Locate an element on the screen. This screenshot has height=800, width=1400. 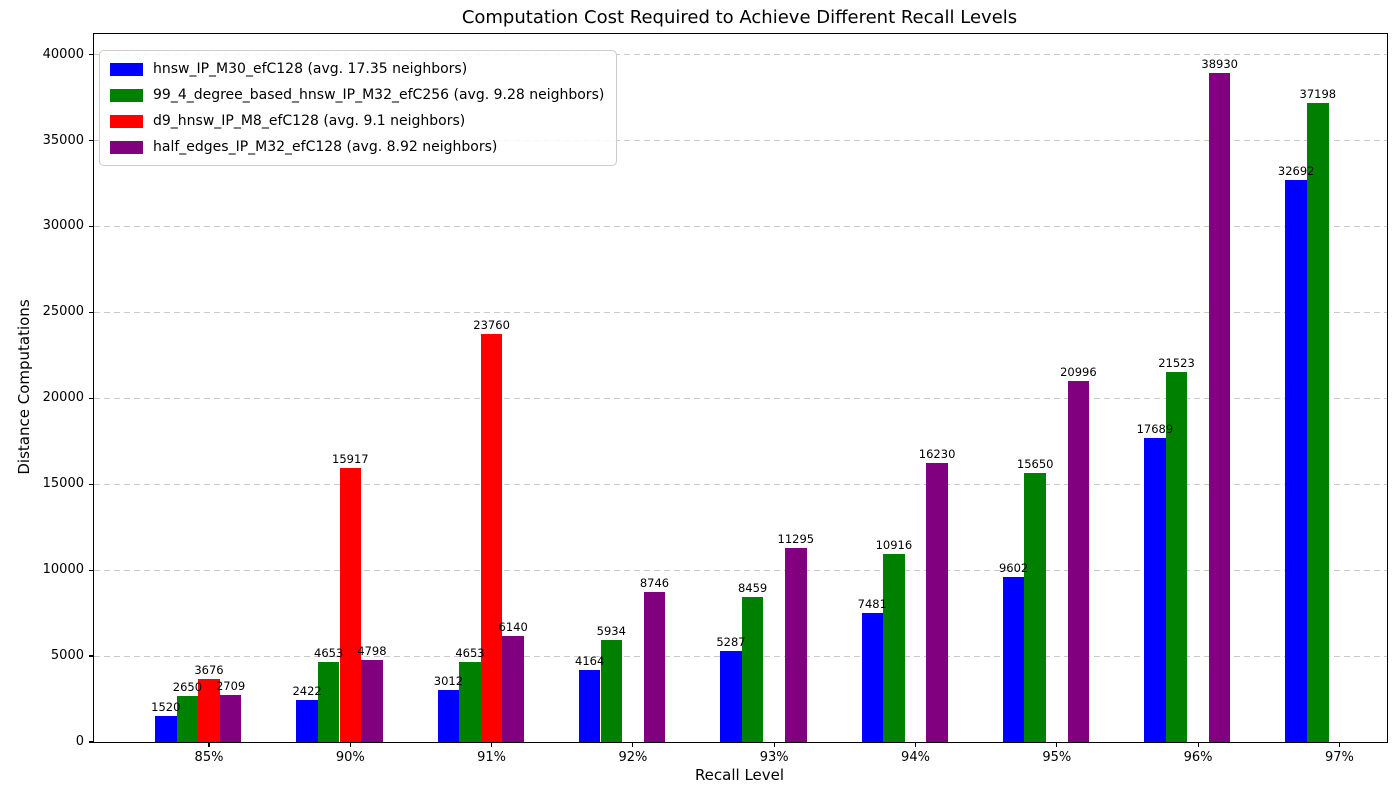
y-axis-label: Distance Computations is located at coordinates (24, 387).